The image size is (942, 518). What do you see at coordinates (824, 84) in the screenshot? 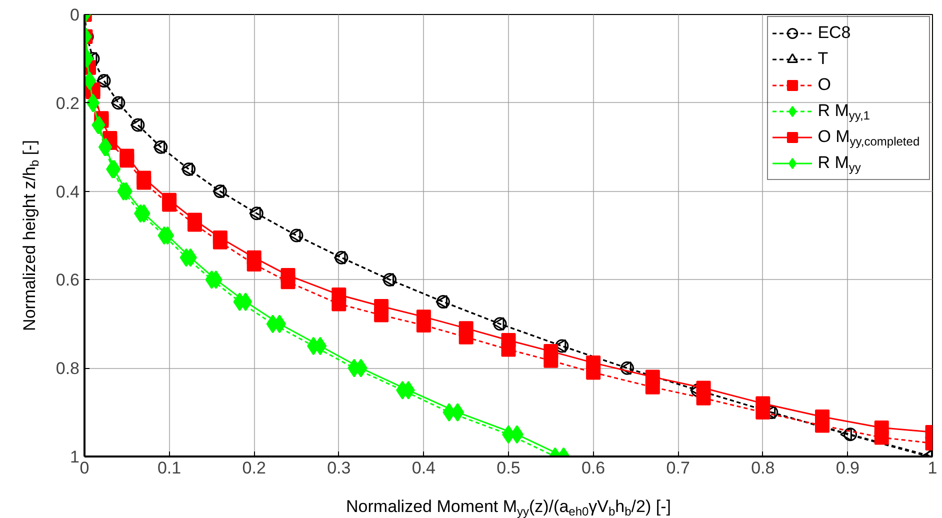
I see `legend-label: O` at bounding box center [824, 84].